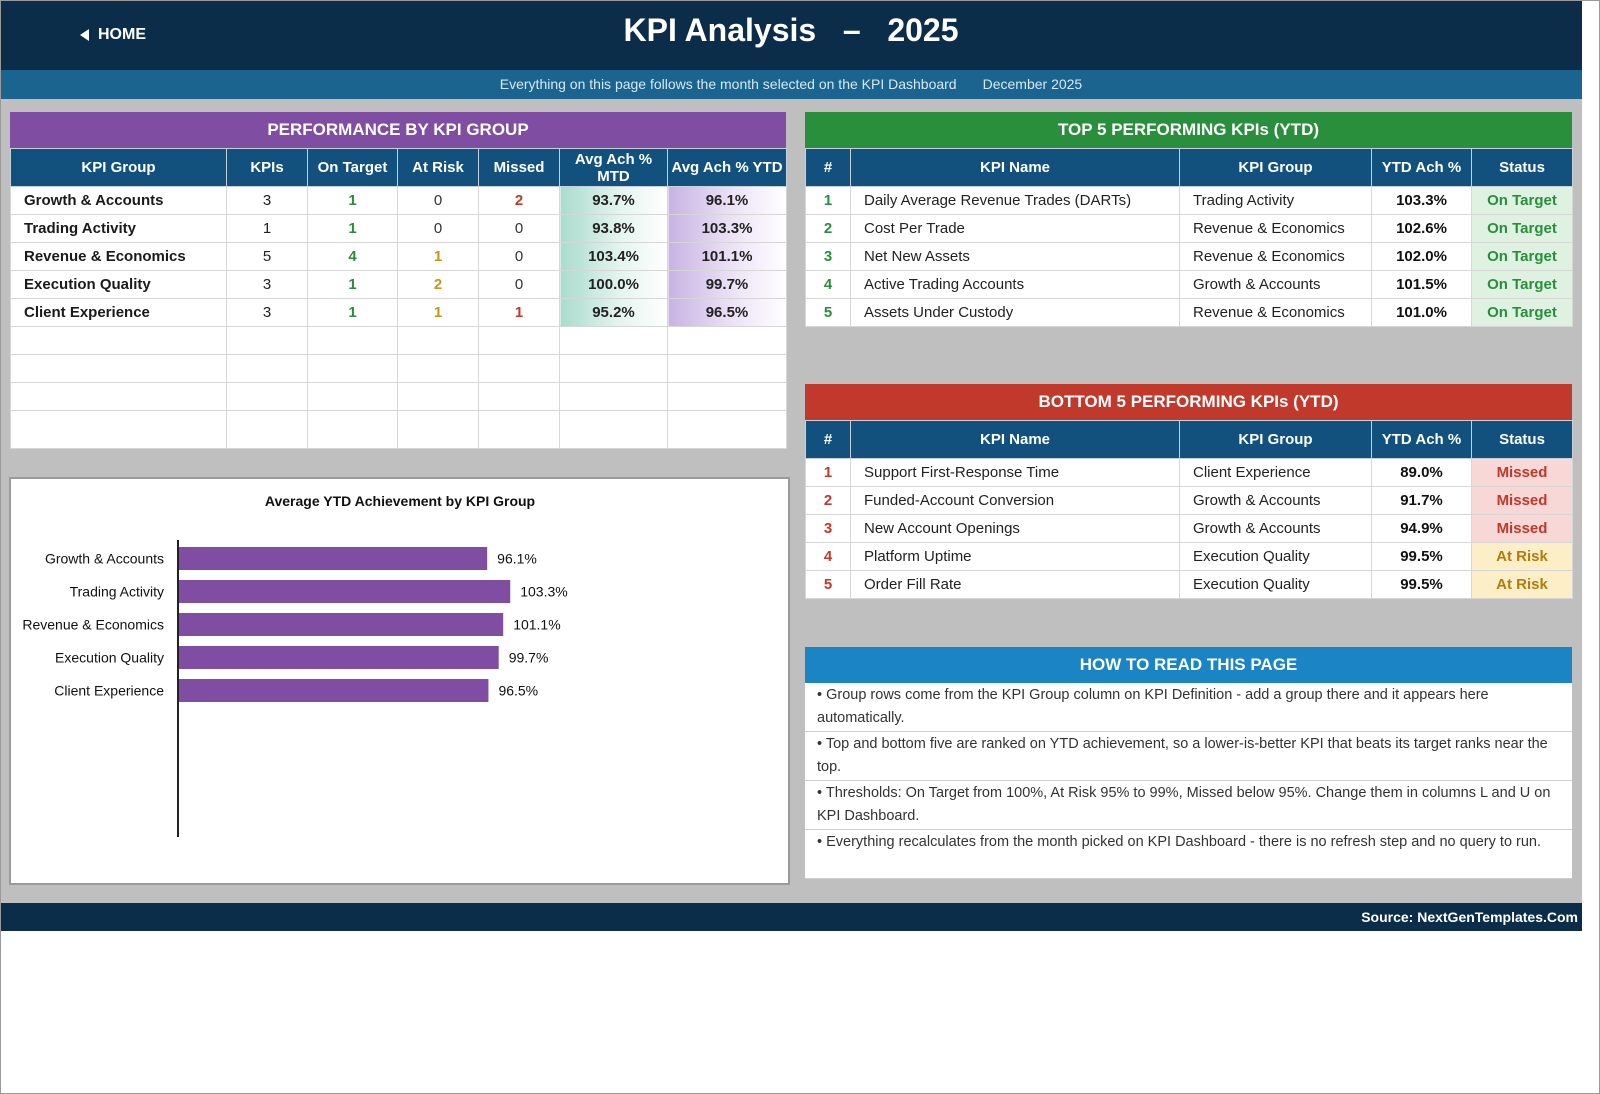 This screenshot has width=1600, height=1094. What do you see at coordinates (727, 256) in the screenshot?
I see `avg-ytd: 101.1%` at bounding box center [727, 256].